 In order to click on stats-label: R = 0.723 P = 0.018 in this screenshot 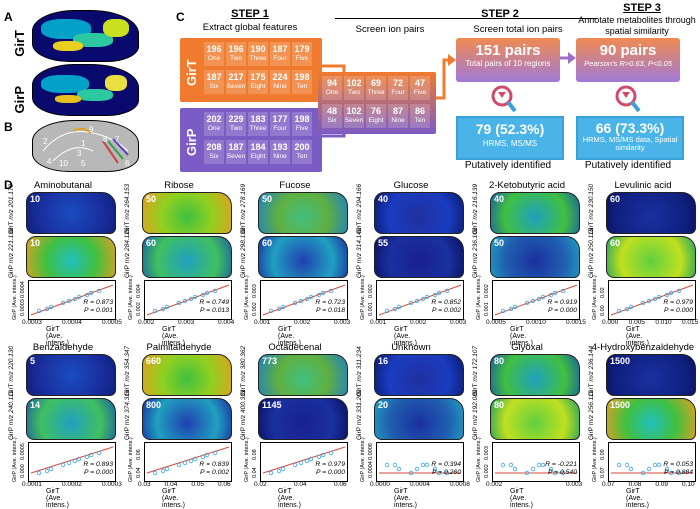, I will do `click(330, 306)`.